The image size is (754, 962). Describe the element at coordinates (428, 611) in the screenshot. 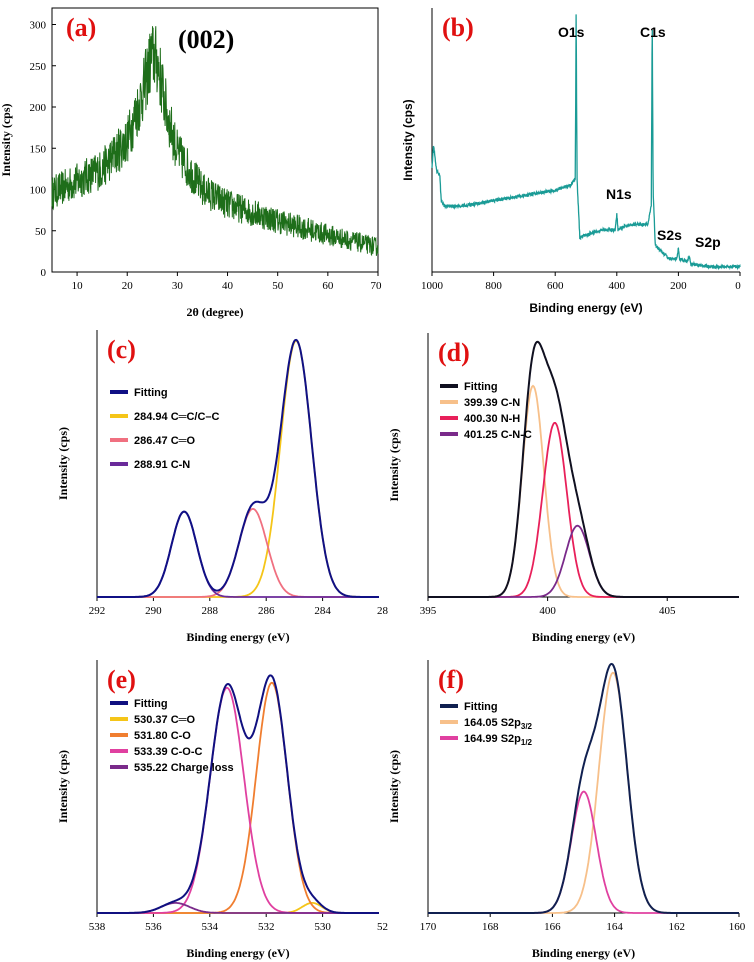

I see `x-tick-label: 395` at that location.